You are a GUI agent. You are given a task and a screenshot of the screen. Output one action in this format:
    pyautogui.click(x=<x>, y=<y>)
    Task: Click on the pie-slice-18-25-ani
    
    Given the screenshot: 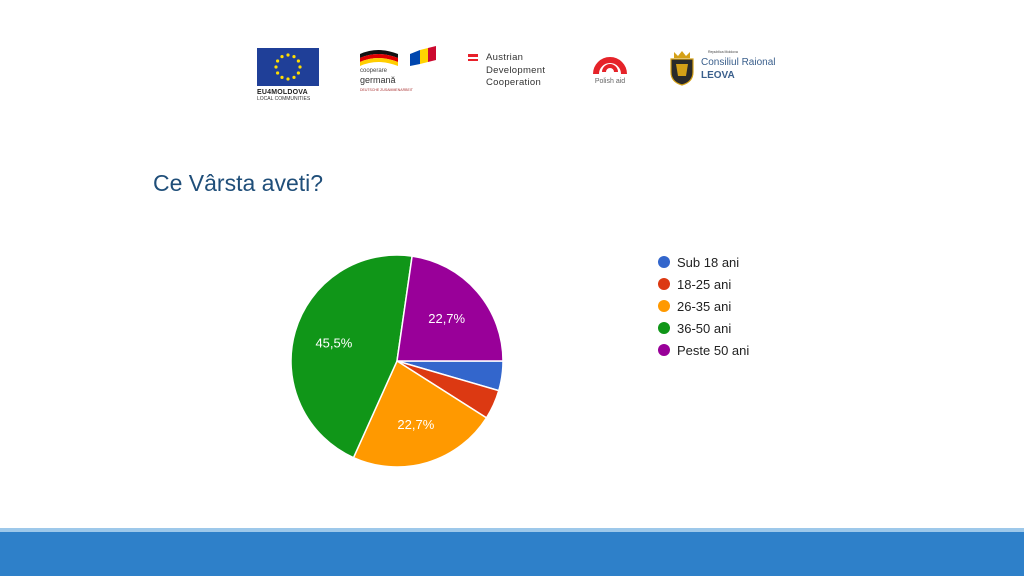 What is the action you would take?
    pyautogui.click(x=448, y=389)
    